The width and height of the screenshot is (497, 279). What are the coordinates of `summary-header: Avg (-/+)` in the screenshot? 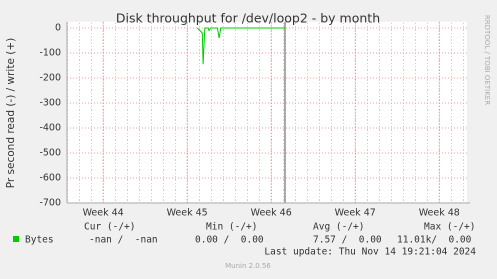 It's located at (338, 227).